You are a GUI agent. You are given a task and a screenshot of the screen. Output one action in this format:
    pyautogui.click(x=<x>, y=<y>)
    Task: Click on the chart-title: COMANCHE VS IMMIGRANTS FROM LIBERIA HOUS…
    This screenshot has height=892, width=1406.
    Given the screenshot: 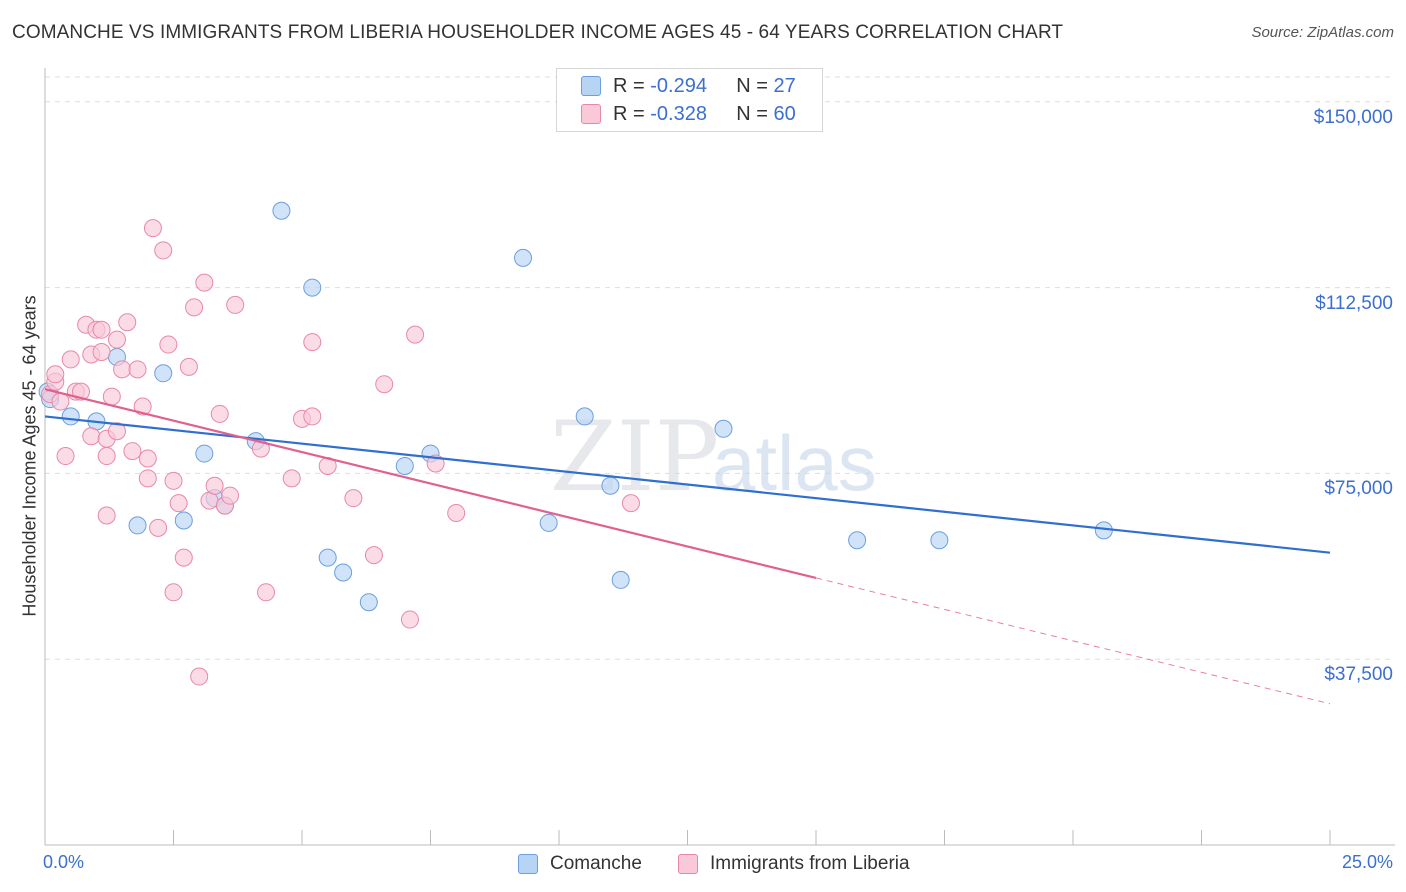 What is the action you would take?
    pyautogui.click(x=538, y=32)
    